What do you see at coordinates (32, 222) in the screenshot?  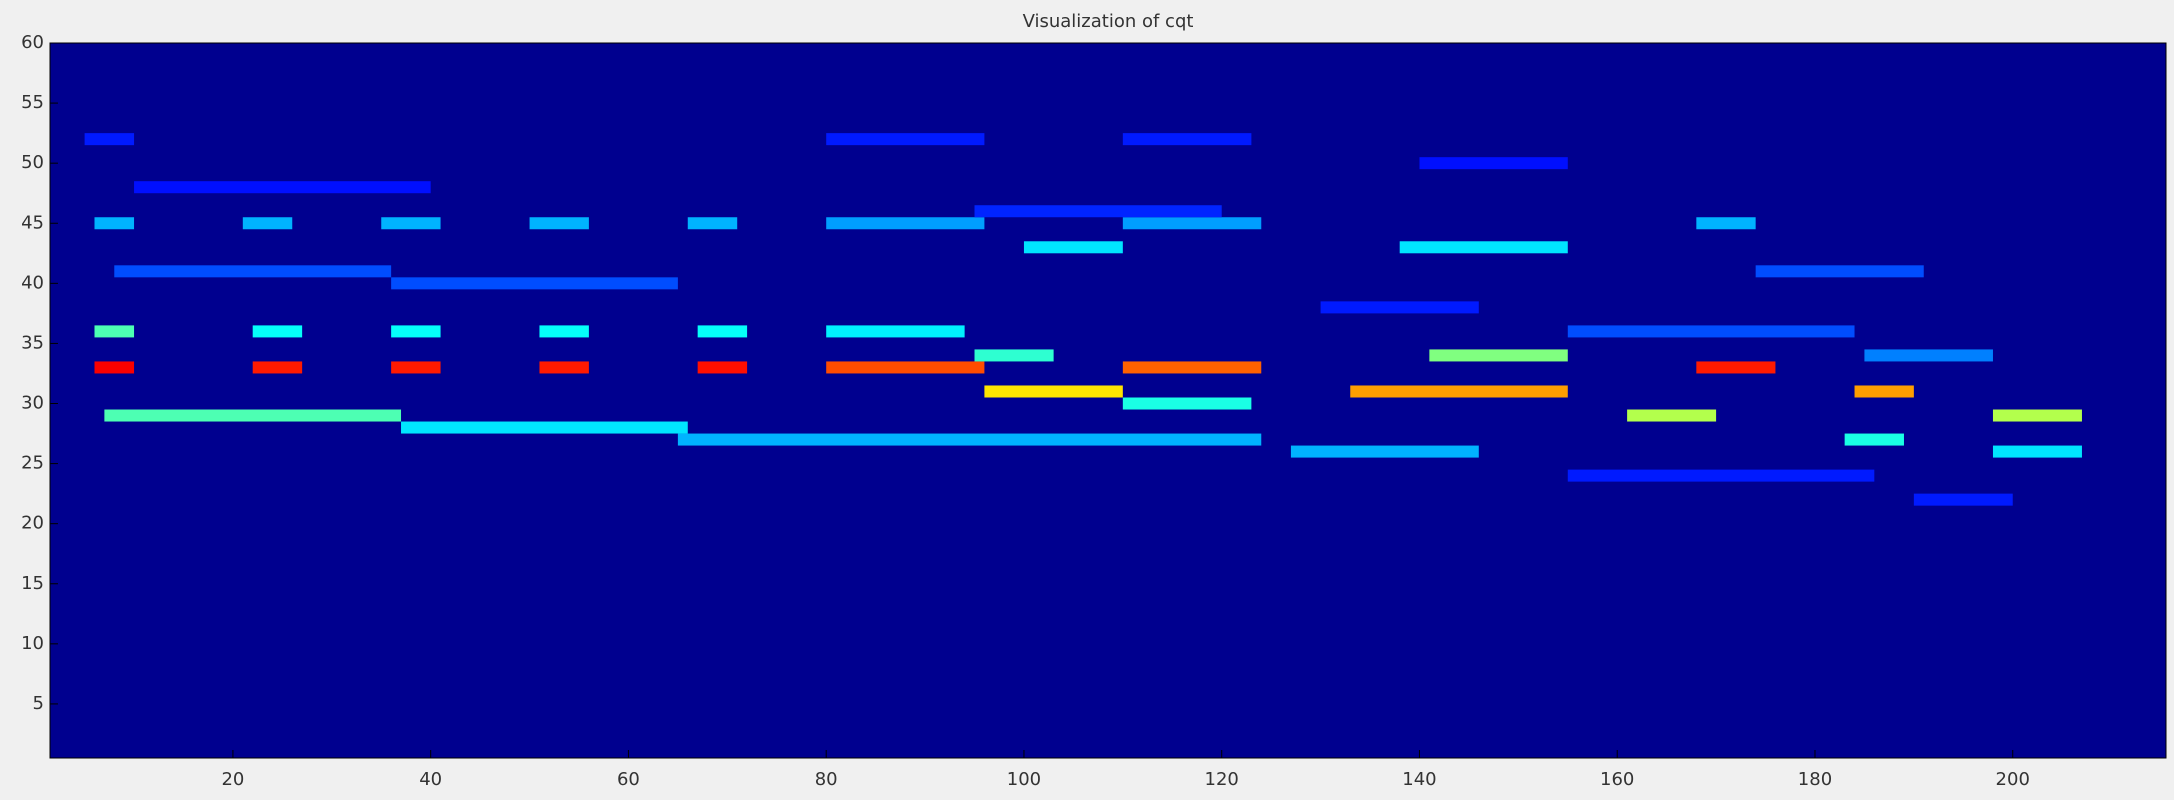 I see `y-tick-label: 45` at bounding box center [32, 222].